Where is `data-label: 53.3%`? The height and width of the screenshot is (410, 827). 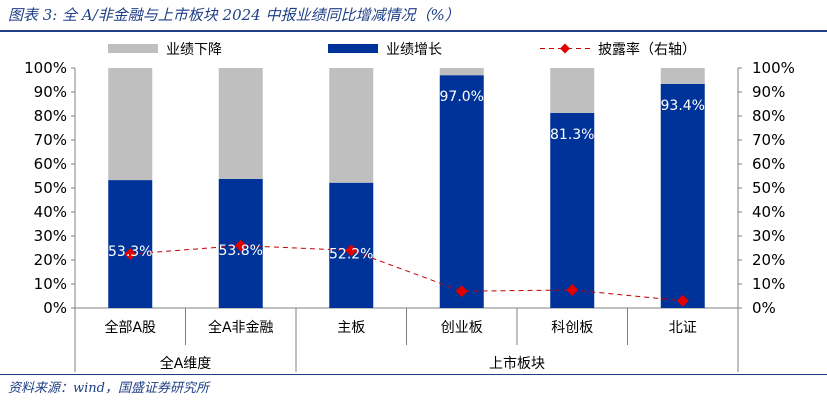 data-label: 53.3% is located at coordinates (130, 252).